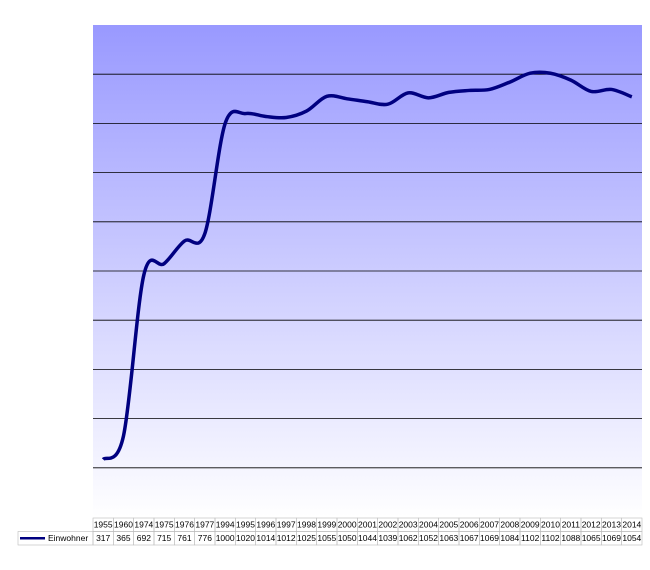  I want to click on x-tick-label: 1974, so click(143, 525).